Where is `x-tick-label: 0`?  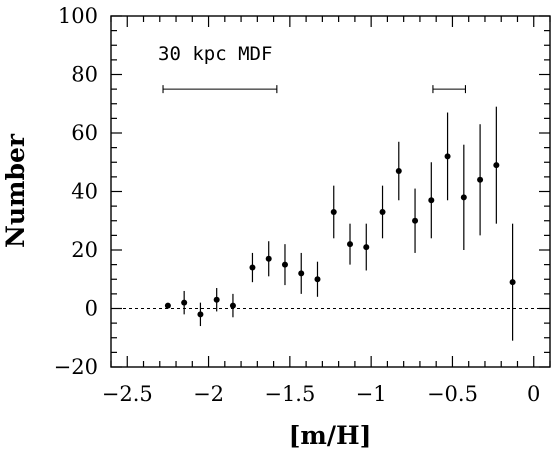 x-tick-label: 0 is located at coordinates (533, 394).